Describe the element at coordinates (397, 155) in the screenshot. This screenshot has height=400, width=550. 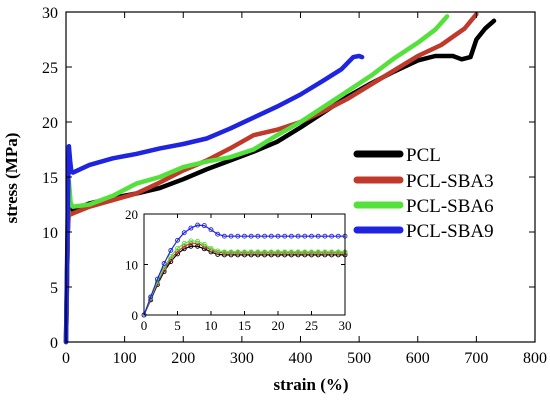
I see `legend-entry-pcl: PCL` at that location.